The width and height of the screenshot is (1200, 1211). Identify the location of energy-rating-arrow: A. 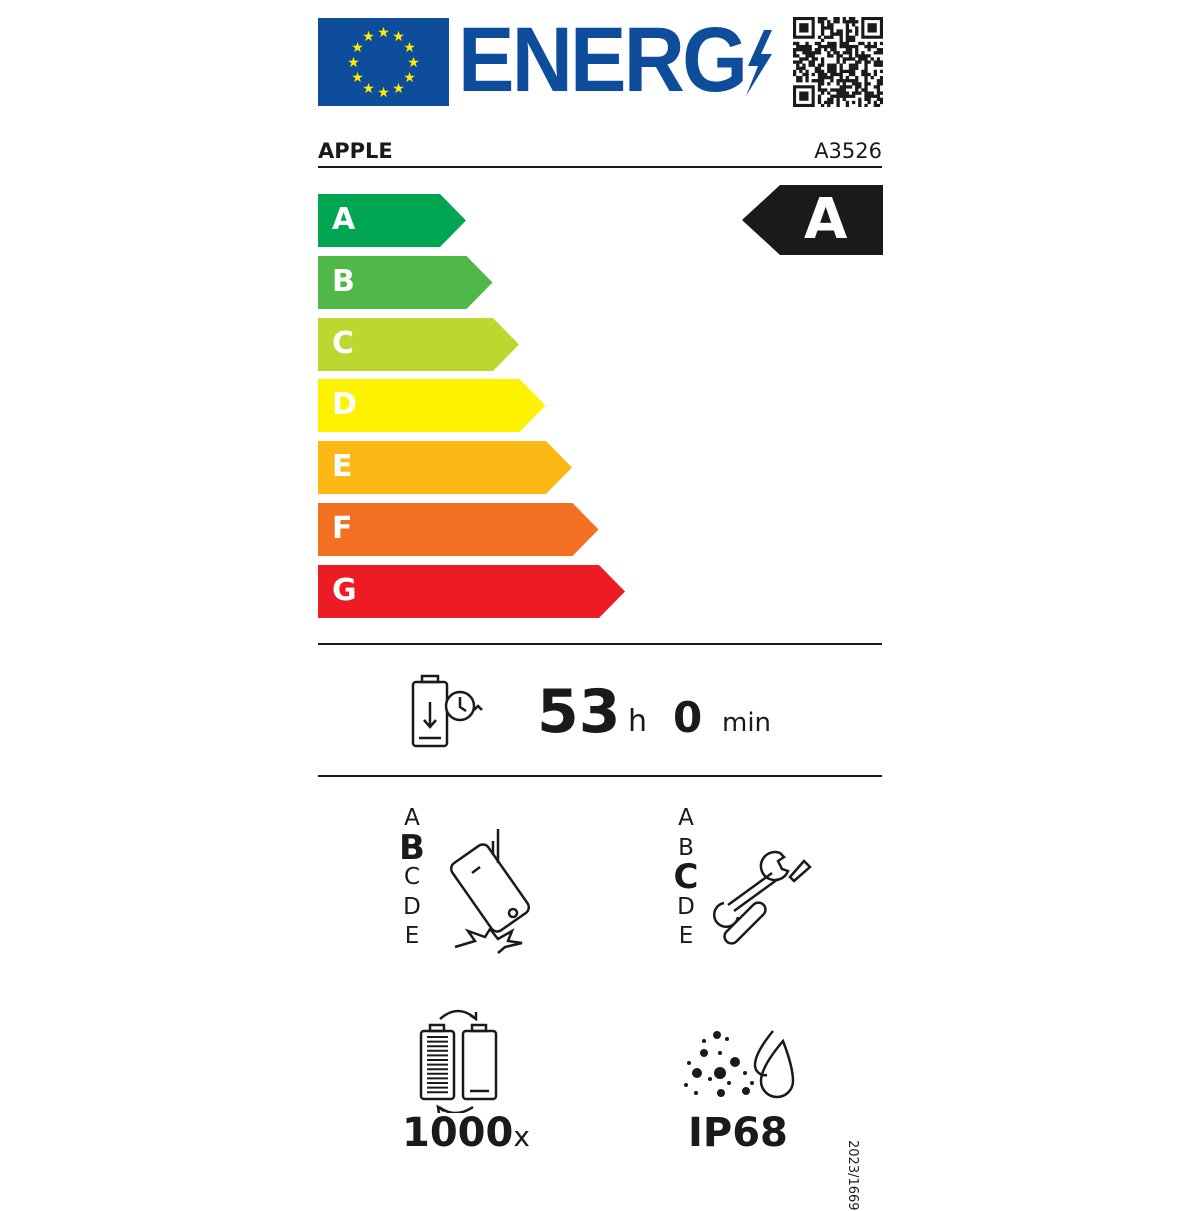
(812, 220).